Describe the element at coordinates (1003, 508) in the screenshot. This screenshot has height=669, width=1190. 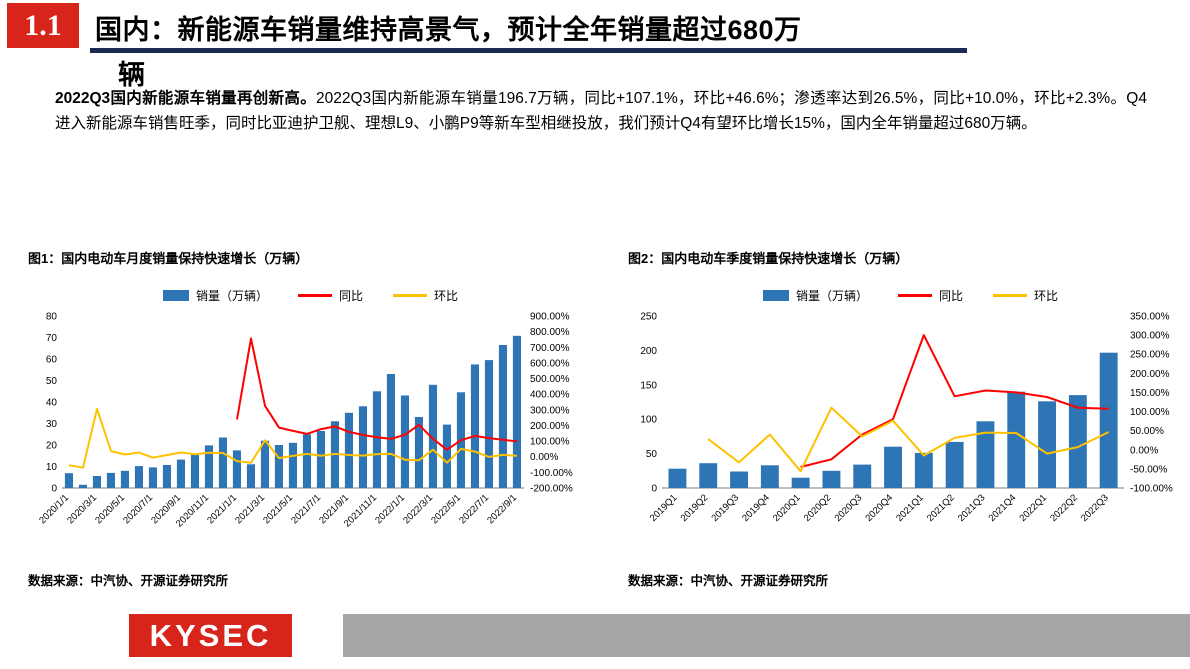
I see `svg-text: 2021Q4` at that location.